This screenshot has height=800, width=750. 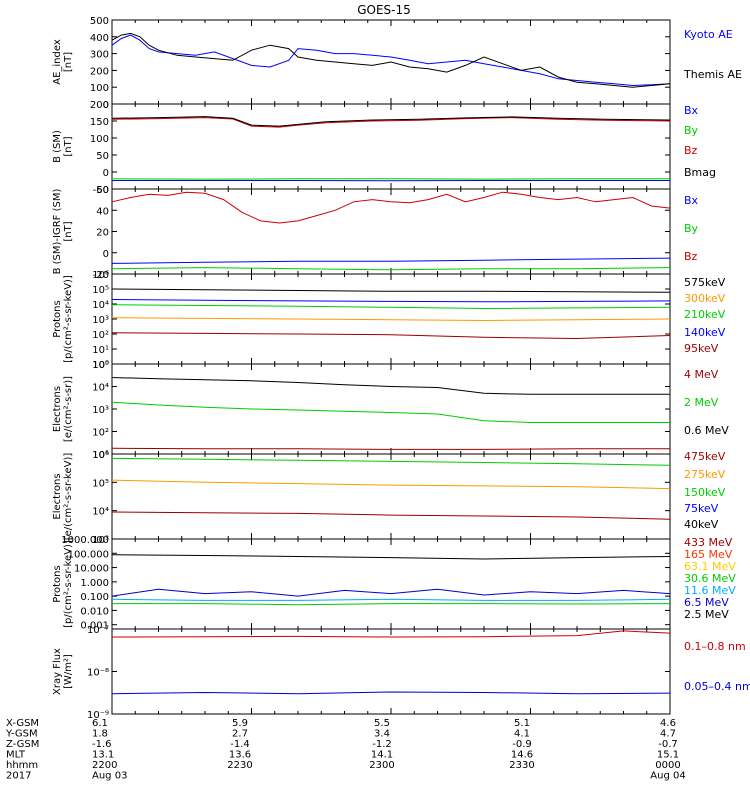 I want to click on y-tick-label: 10⁻⁸, so click(x=98, y=673).